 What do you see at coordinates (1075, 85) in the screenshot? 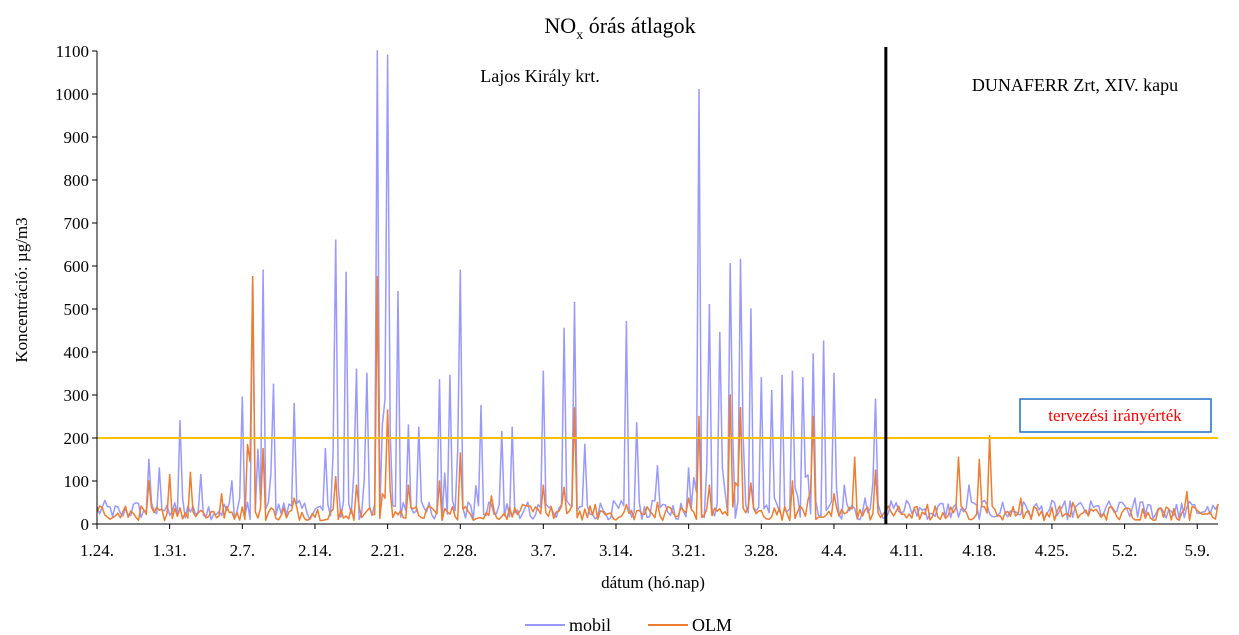
I see `annotation-dunaferr: DUNAFERR Zrt, XIV. kapu` at bounding box center [1075, 85].